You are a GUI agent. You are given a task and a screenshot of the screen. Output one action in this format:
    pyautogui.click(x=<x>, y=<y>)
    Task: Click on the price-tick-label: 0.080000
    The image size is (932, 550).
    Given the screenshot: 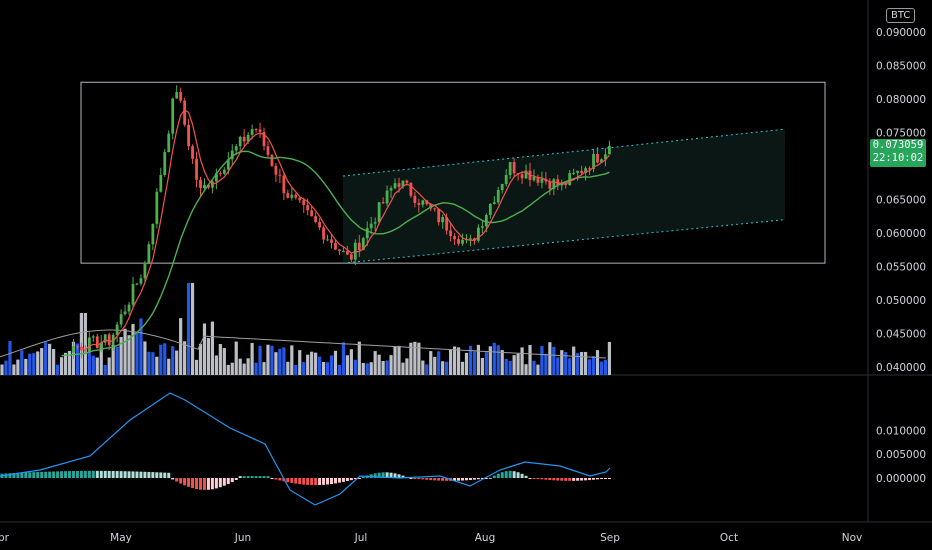 What is the action you would take?
    pyautogui.click(x=901, y=100)
    